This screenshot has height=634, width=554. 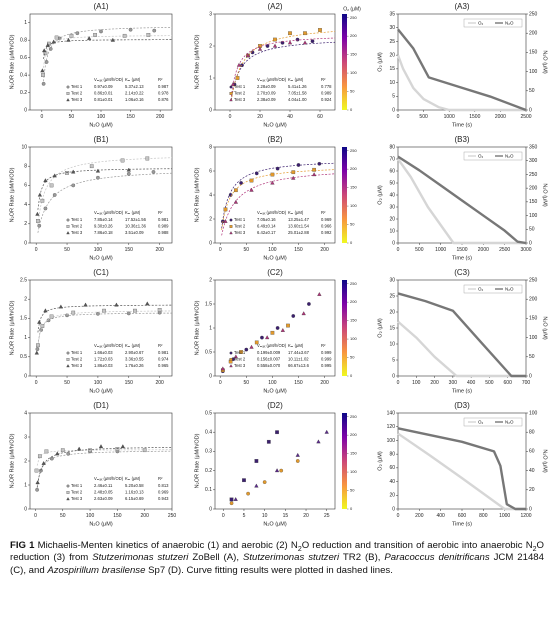 What do you see at coordinates (134, 99) in the screenshot?
I see `table-cell: 1.06±0.16` at bounding box center [134, 99].